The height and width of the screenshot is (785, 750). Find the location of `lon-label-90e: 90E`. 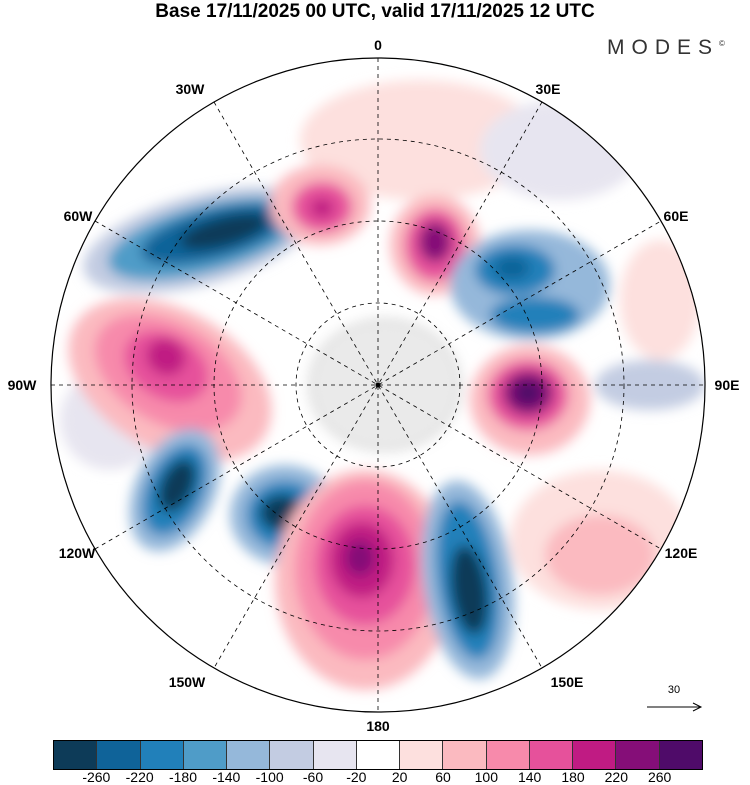

lon-label-90e: 90E is located at coordinates (727, 385).